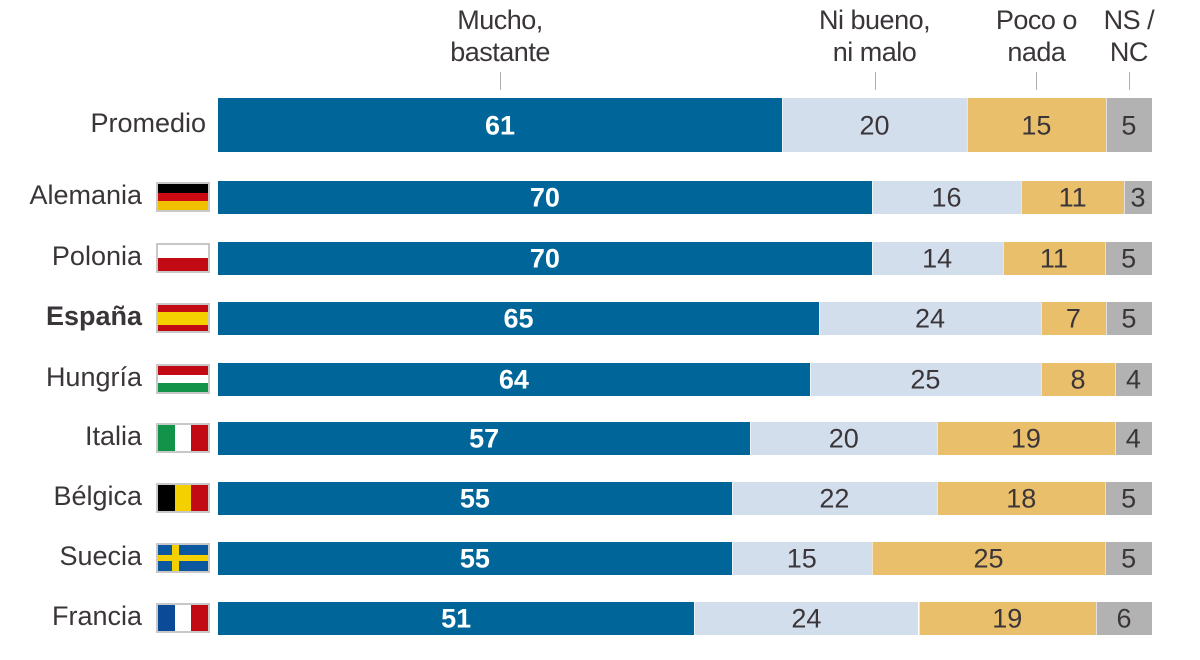  I want to click on category-label: Bélgica, so click(97, 496).